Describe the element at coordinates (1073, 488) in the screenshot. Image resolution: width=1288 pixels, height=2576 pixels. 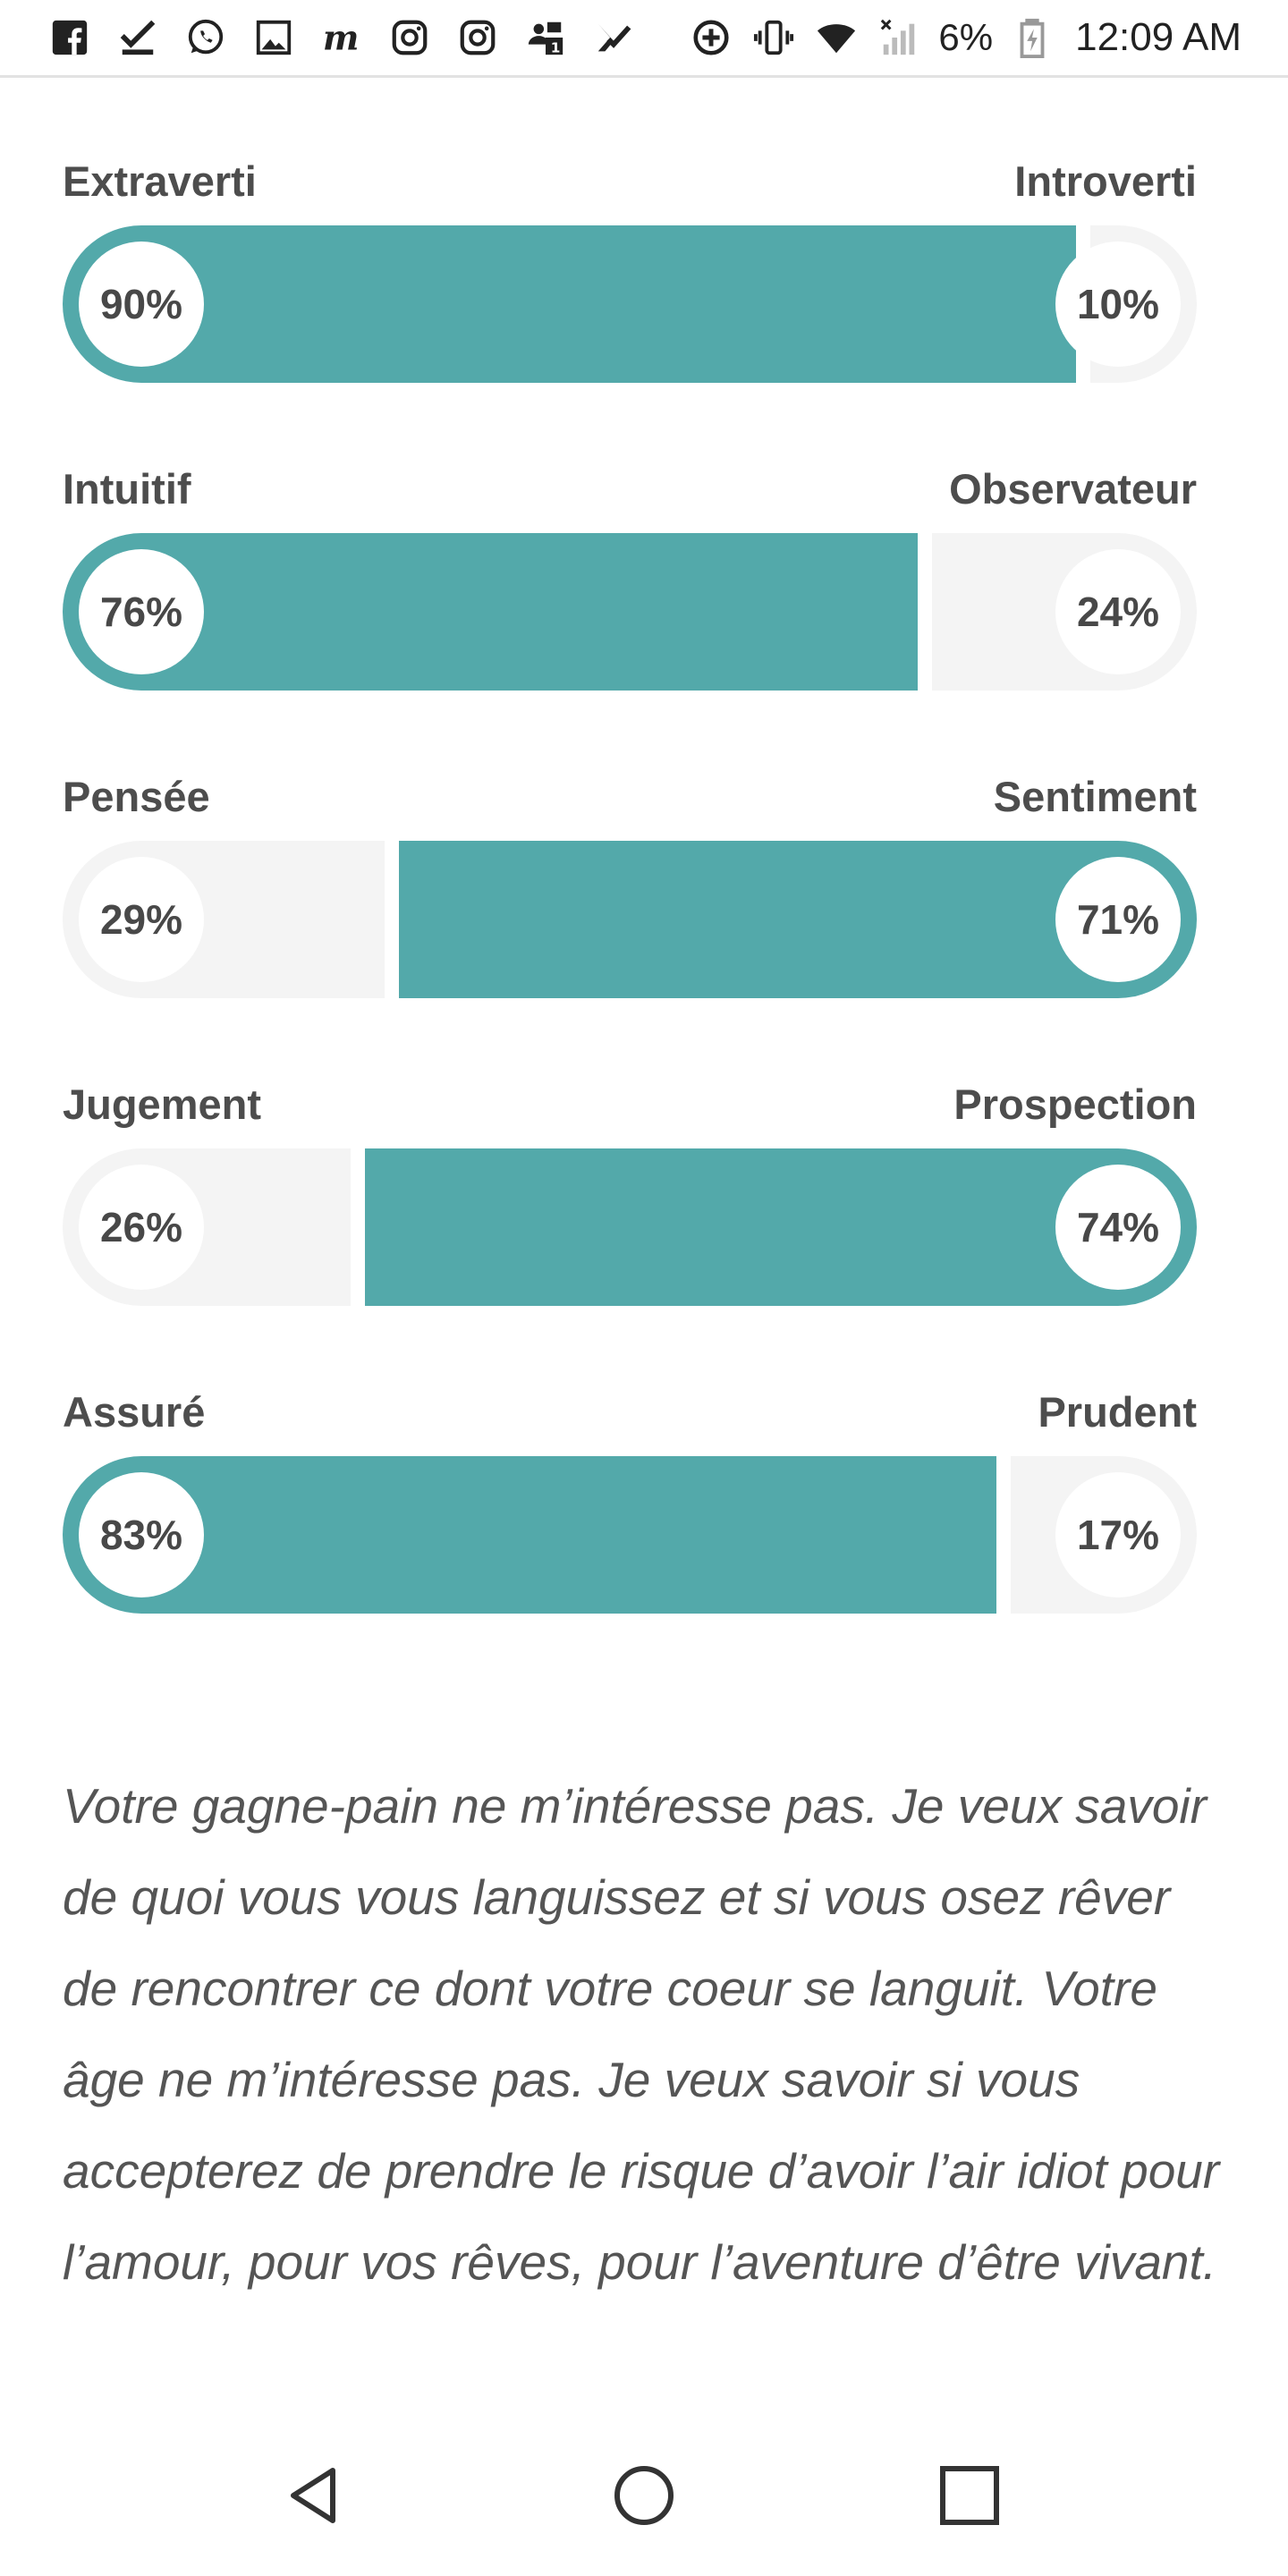
I see `trait-right-label: Observateur` at that location.